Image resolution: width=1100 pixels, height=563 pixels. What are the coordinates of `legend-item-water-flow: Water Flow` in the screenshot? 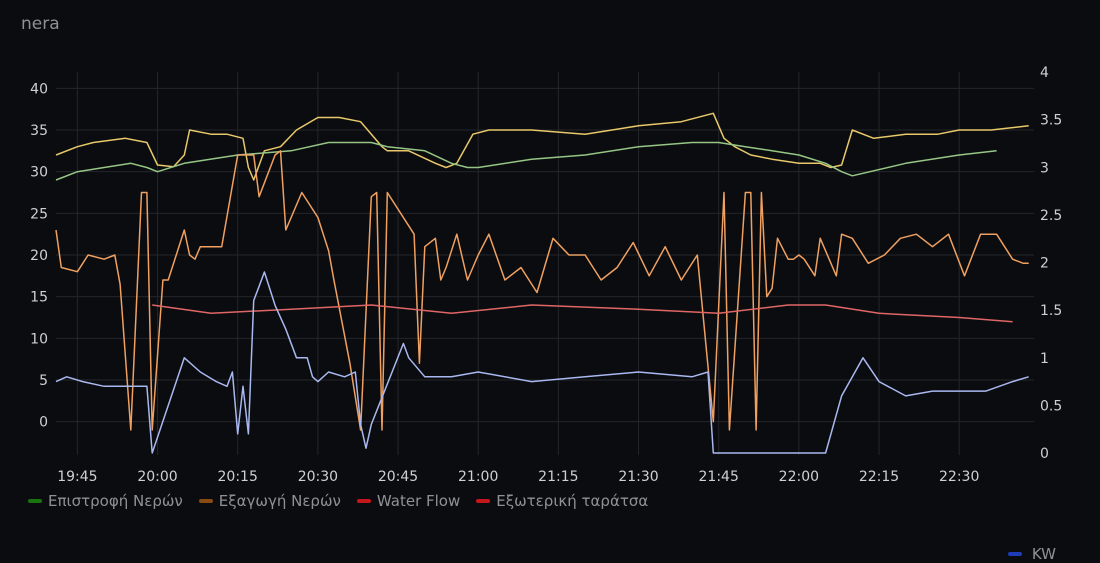 It's located at (408, 501).